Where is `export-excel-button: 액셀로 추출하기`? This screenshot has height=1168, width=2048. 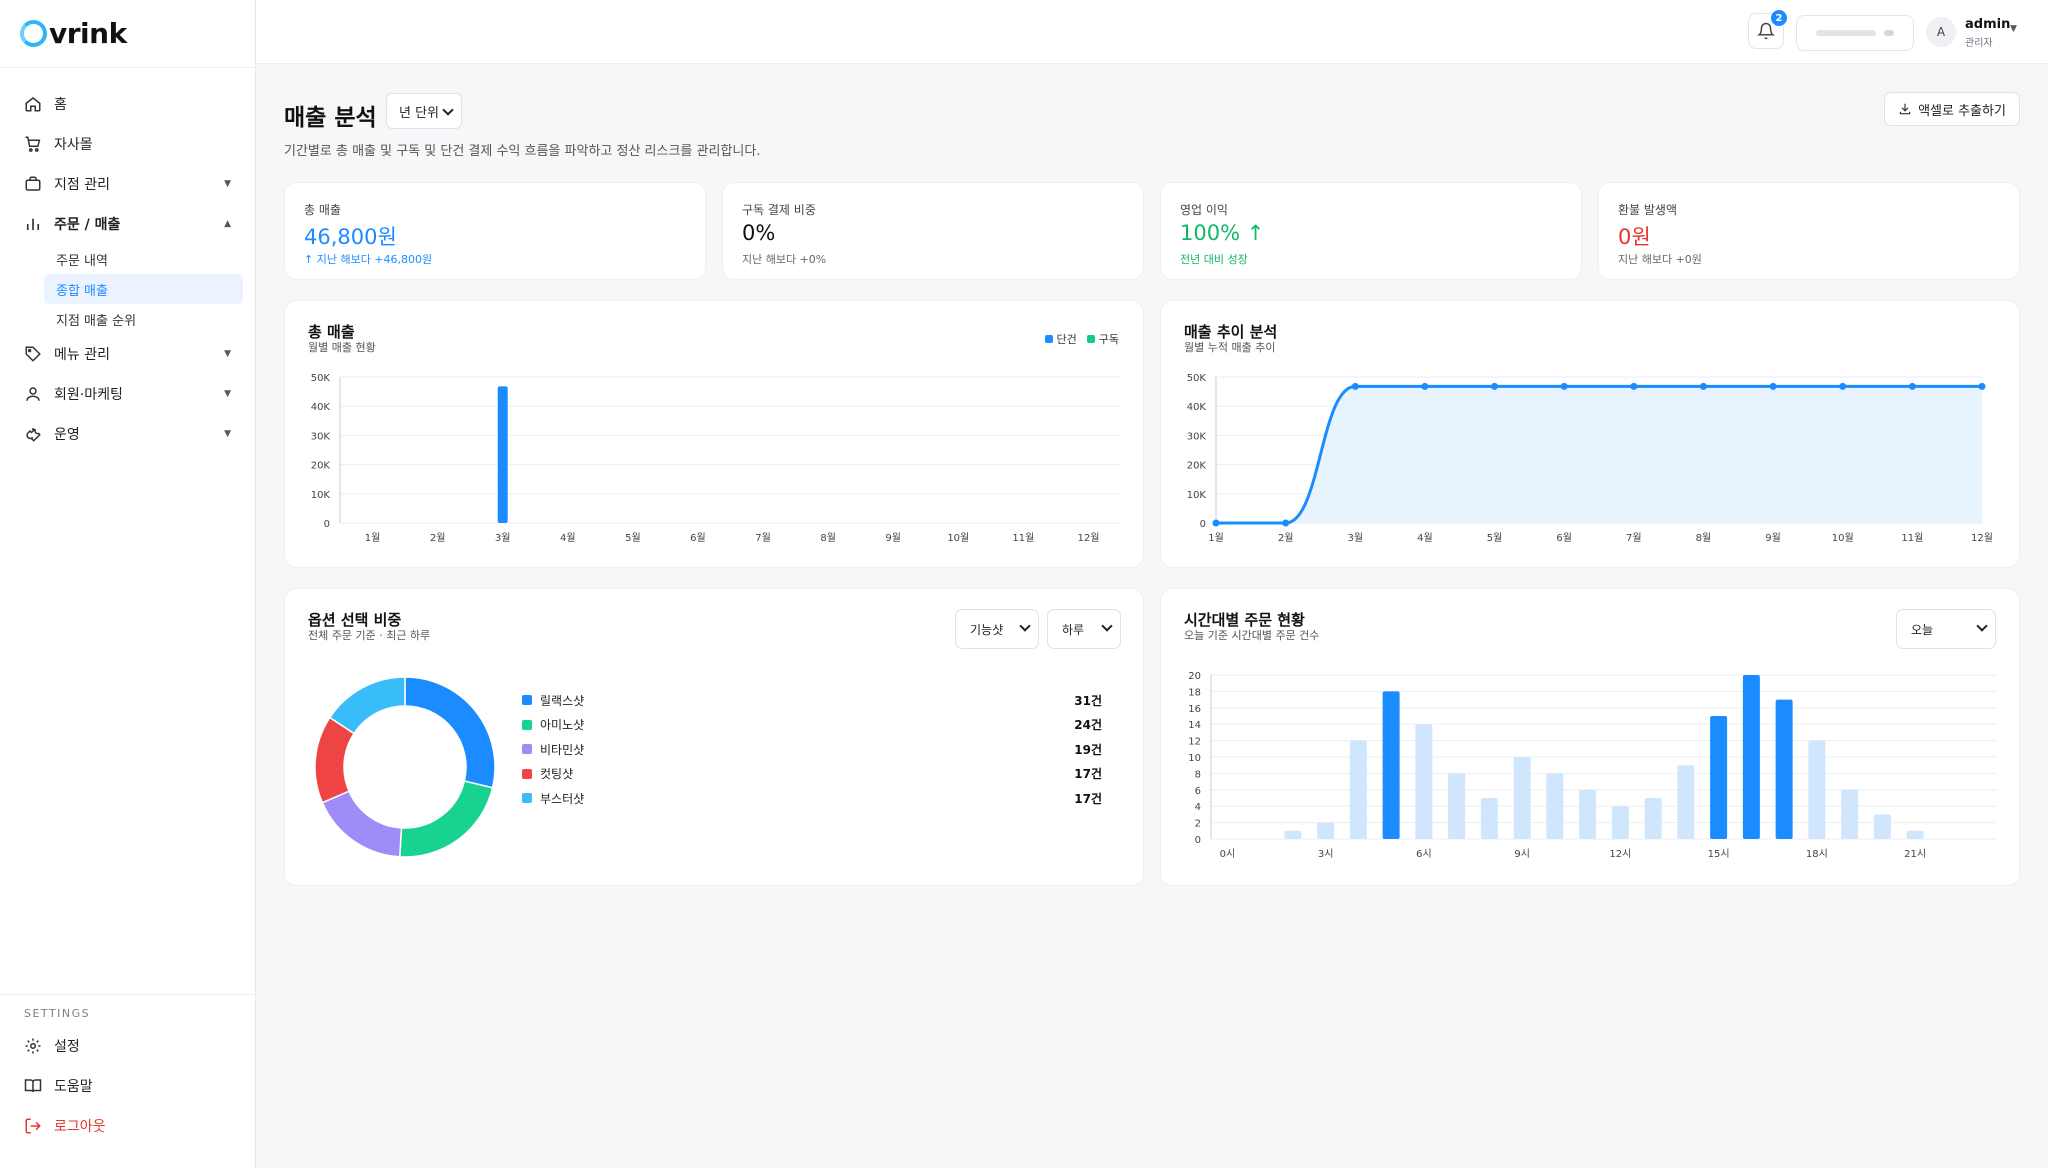
export-excel-button: 액셀로 추출하기 is located at coordinates (1952, 109).